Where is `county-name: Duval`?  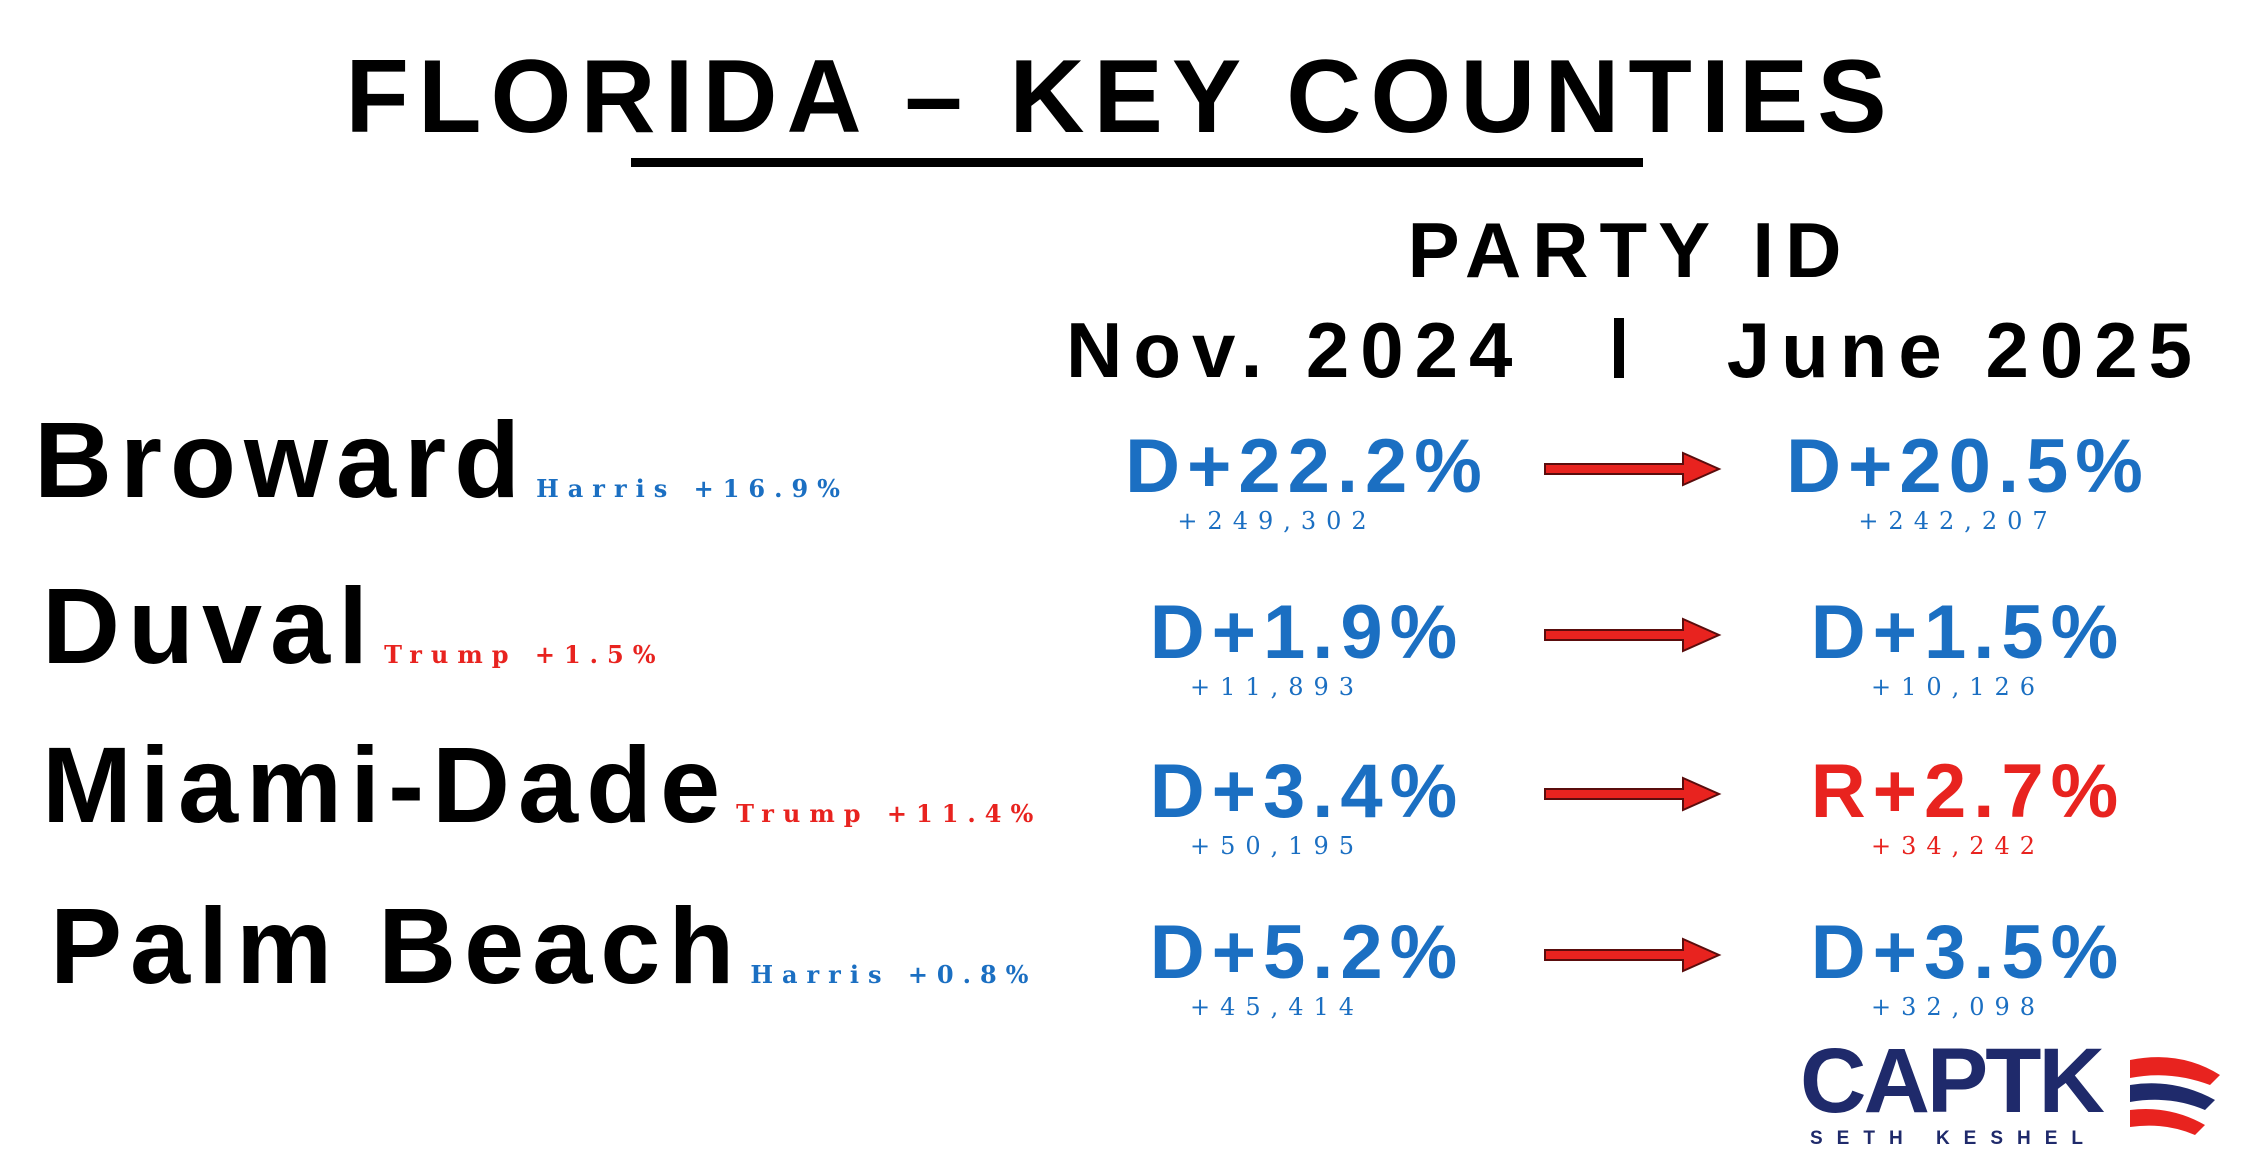
county-name: Duval is located at coordinates (209, 625).